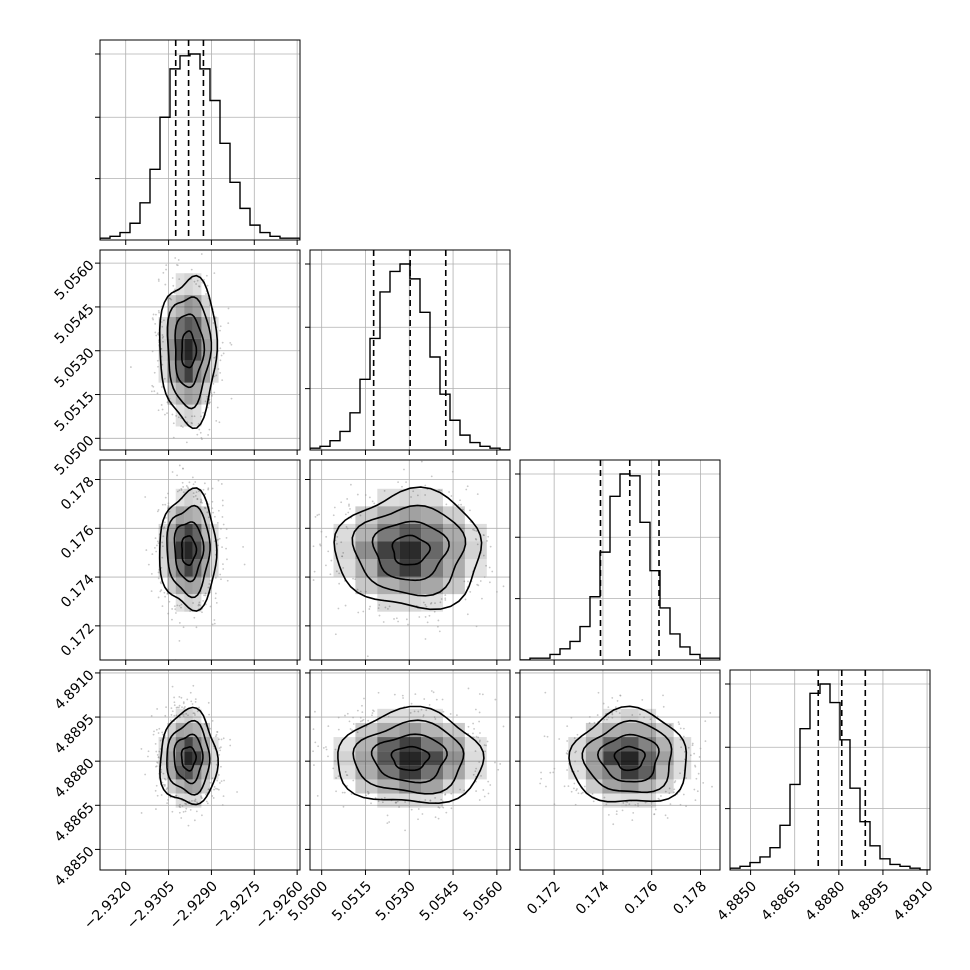 This screenshot has height=970, width=970. Describe the element at coordinates (642, 898) in the screenshot. I see `x-tick-label: 0.176` at that location.